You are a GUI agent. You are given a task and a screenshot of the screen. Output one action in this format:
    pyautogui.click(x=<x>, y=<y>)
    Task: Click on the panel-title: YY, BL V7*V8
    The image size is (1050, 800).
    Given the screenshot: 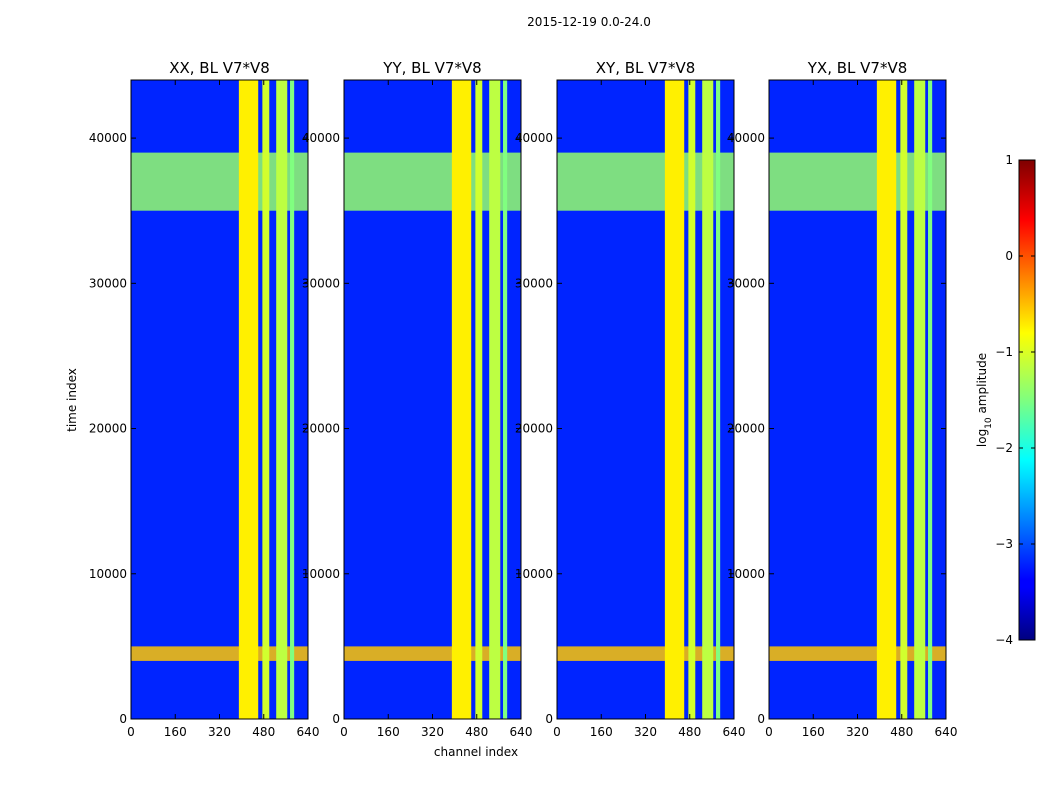 What is the action you would take?
    pyautogui.click(x=431, y=68)
    